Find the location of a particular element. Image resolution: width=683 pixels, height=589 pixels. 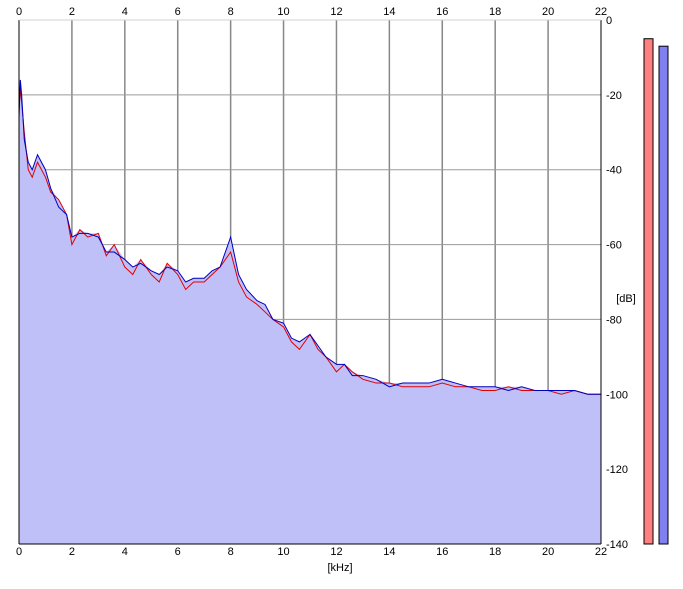

x-tick-label-top: 0 is located at coordinates (19, 12).